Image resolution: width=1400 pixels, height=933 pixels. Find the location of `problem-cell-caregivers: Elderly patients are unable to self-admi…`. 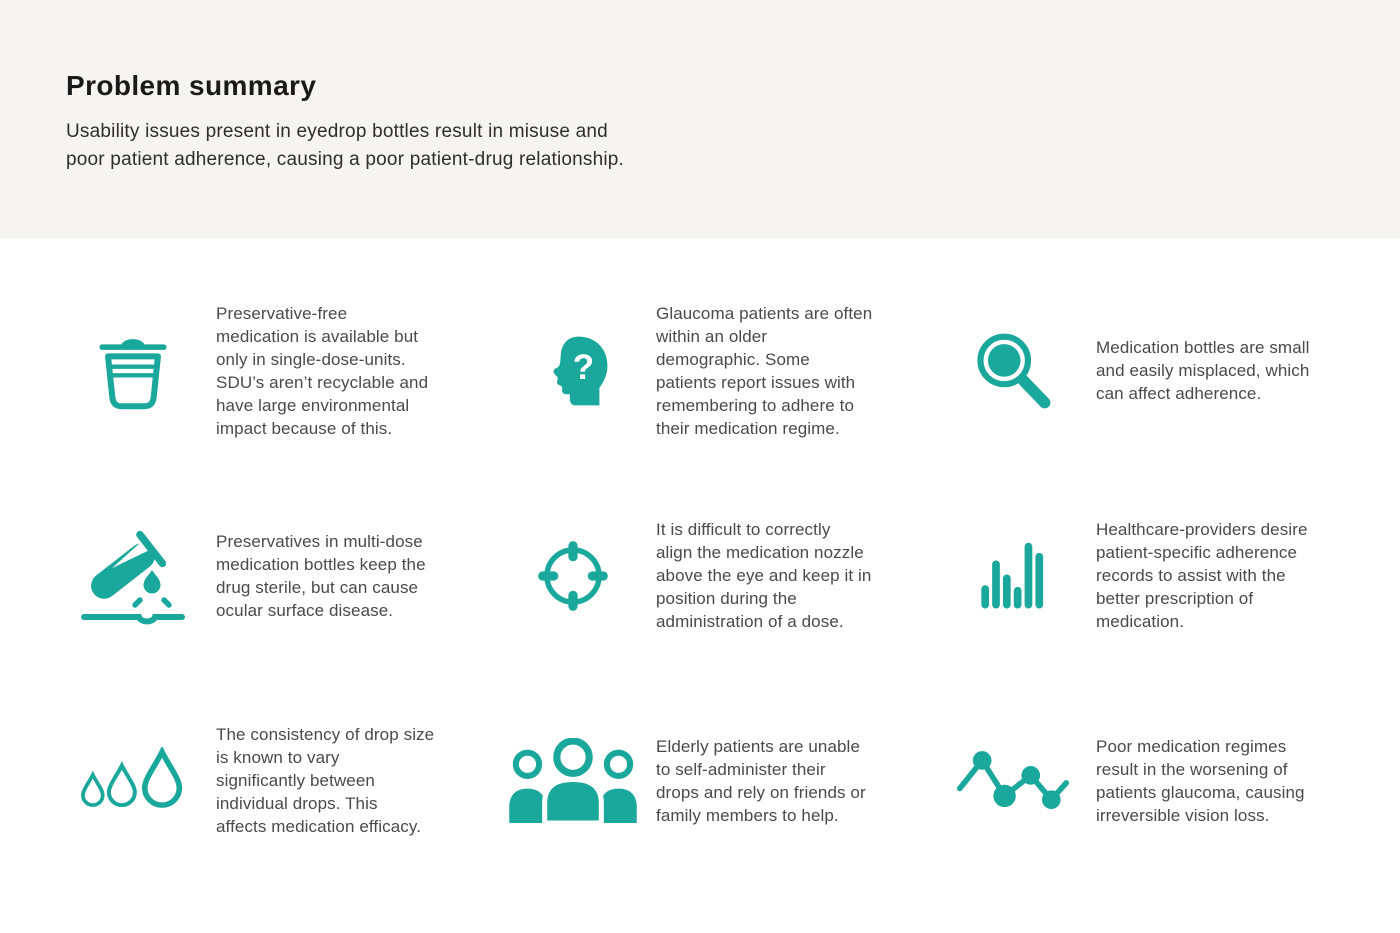

problem-cell-caregivers: Elderly patients are unable to self-admi… is located at coordinates (726, 780).